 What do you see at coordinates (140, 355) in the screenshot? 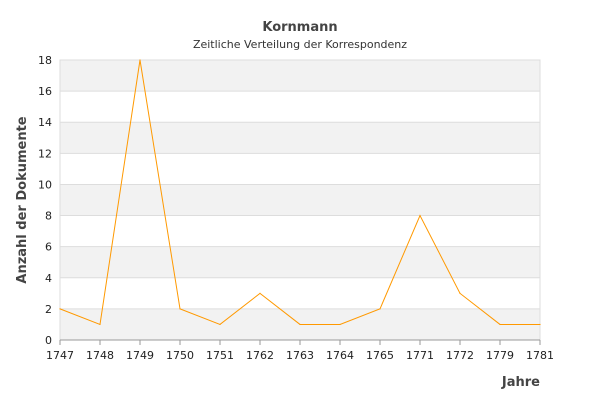
I see `x-tick-label: 1749` at bounding box center [140, 355].